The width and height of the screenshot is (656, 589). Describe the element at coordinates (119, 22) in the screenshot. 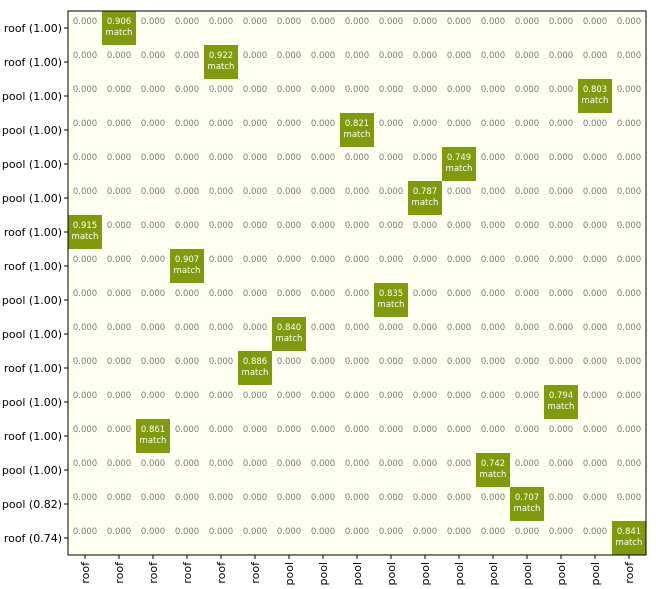

I see `match-value-label: 0.906` at that location.